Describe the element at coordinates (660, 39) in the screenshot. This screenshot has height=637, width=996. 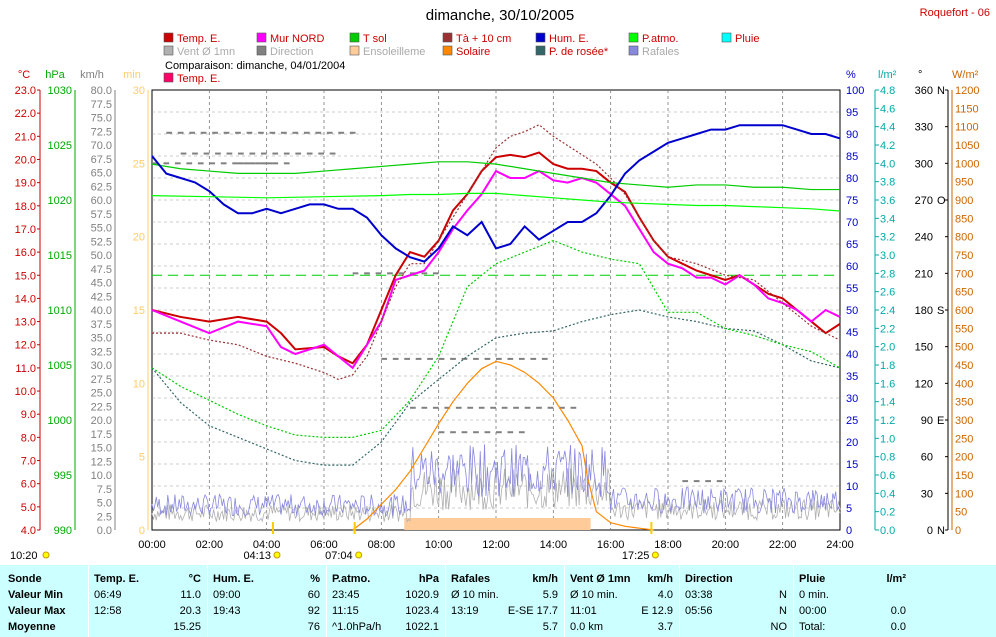
I see `legend-label: P.atmo.` at that location.